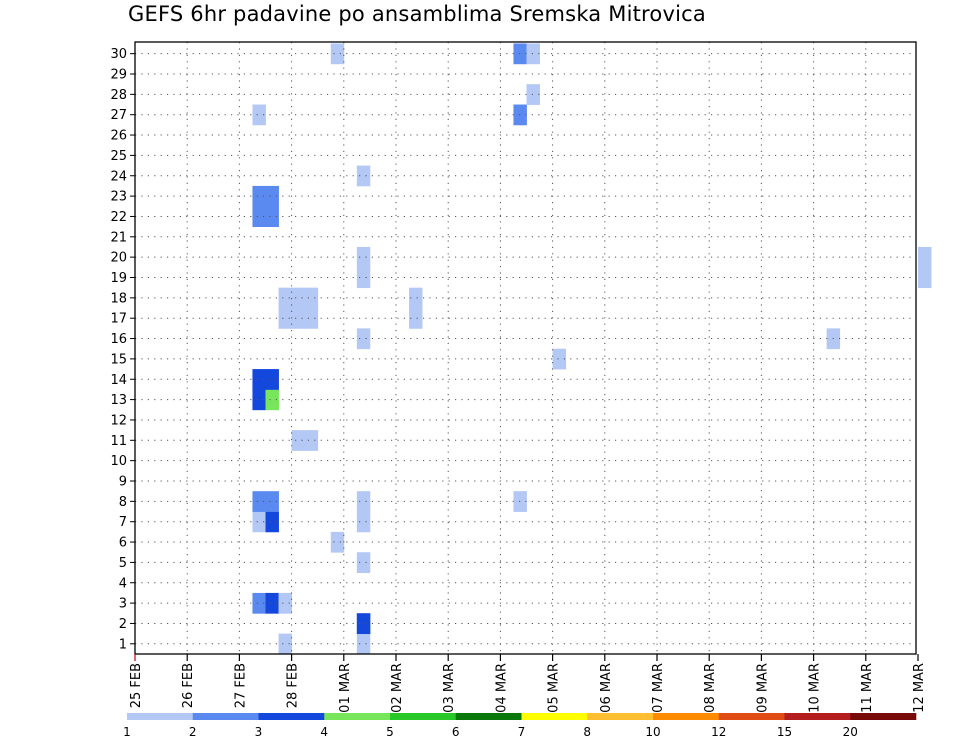 The image size is (960, 742). What do you see at coordinates (118, 156) in the screenshot?
I see `y-tick-label: 25` at bounding box center [118, 156].